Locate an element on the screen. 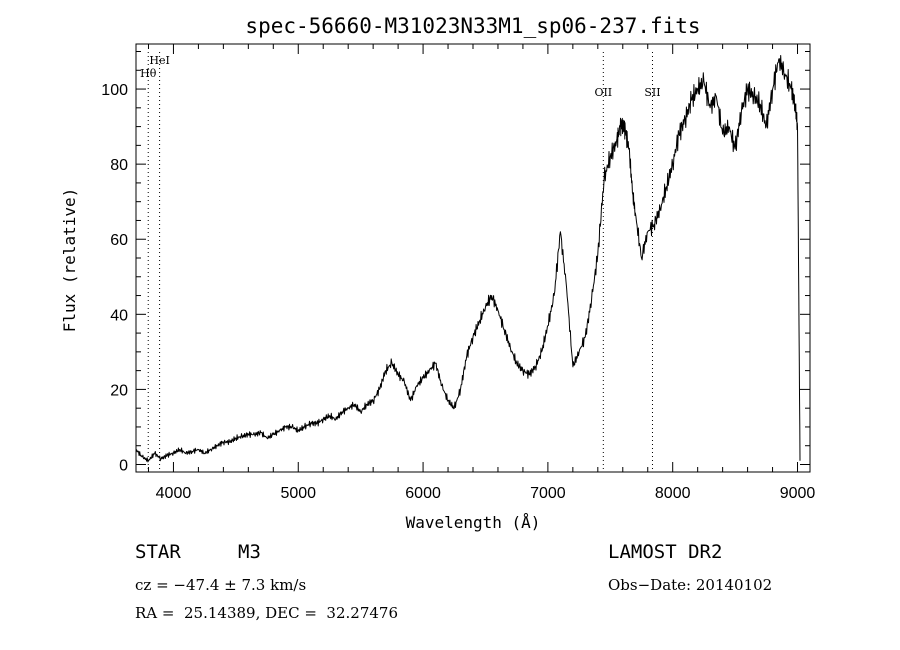  x-tick-label: 6000 is located at coordinates (423, 493).